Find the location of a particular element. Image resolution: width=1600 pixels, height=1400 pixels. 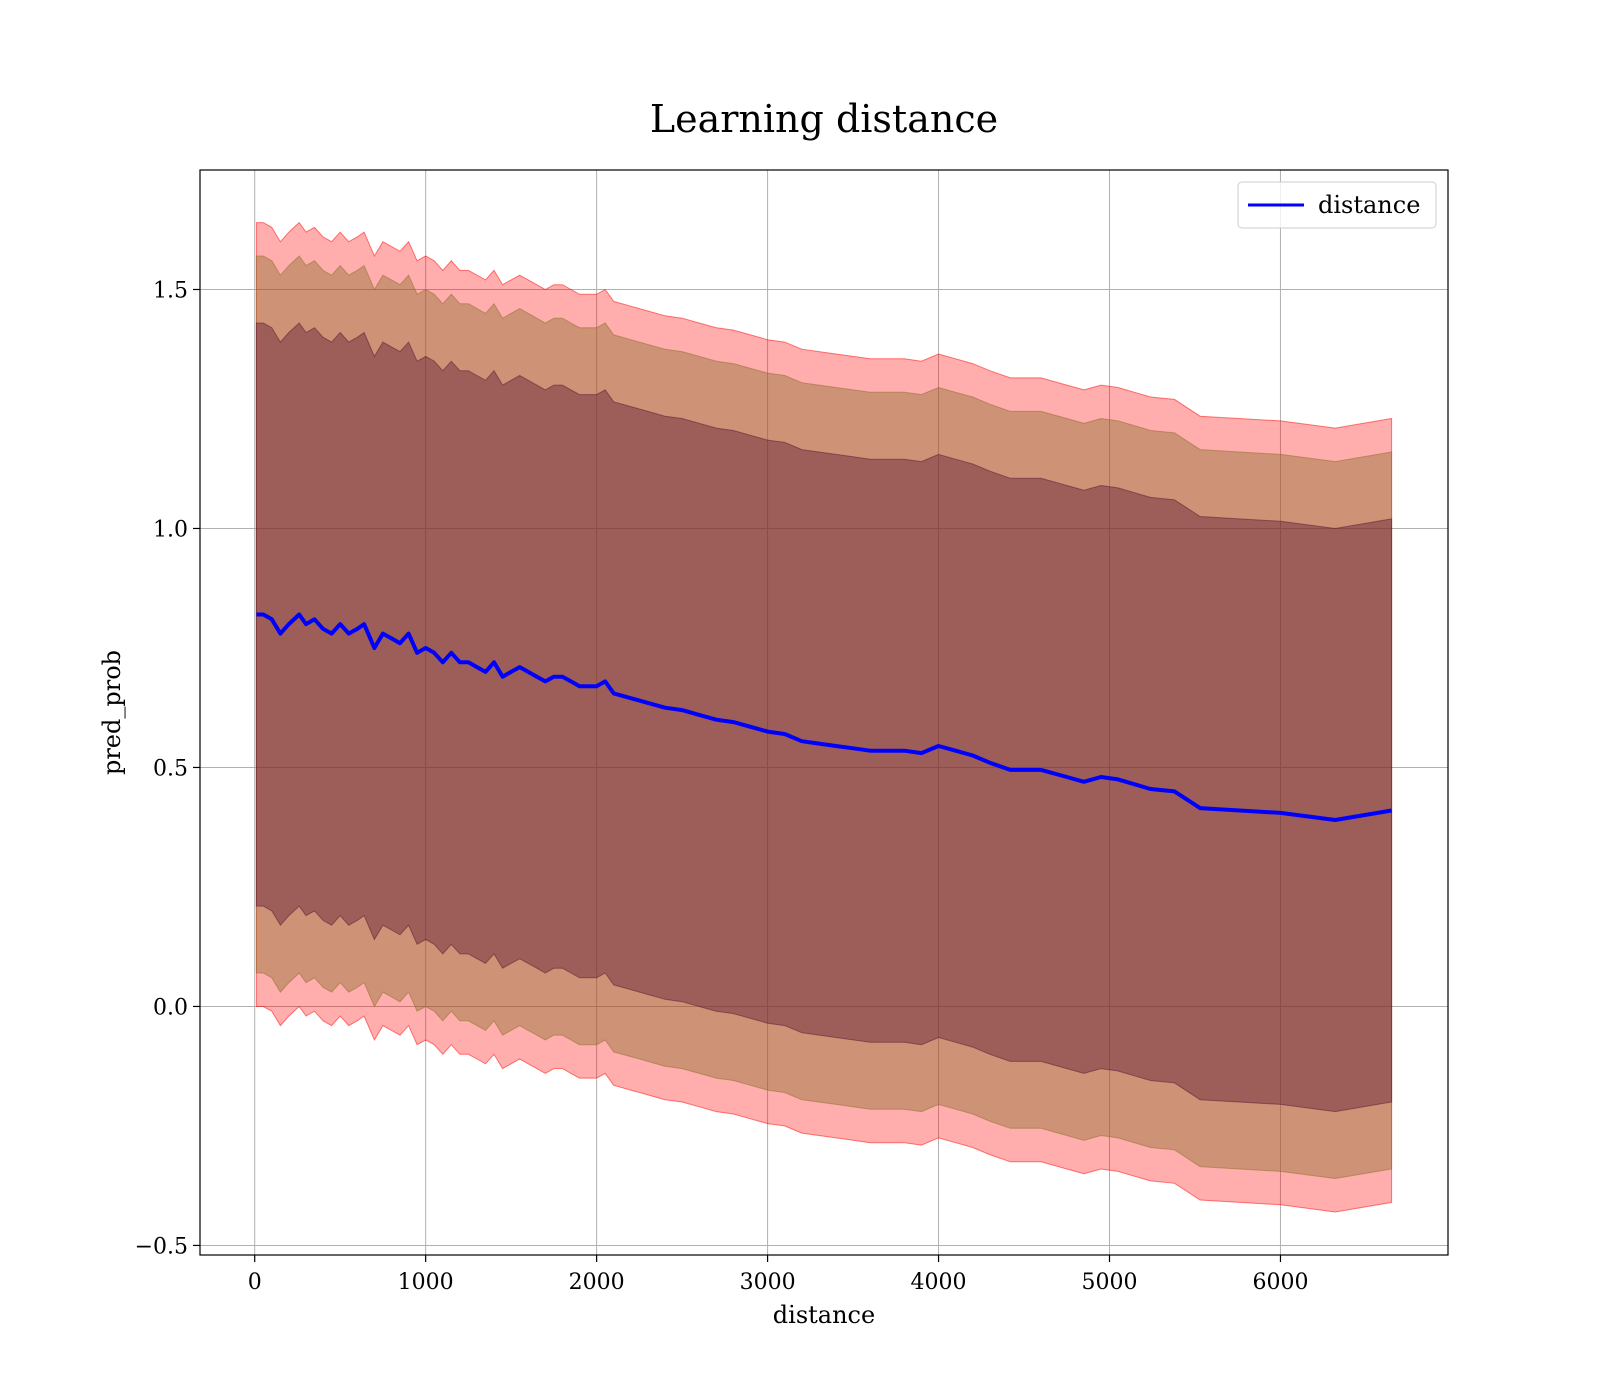

x-axis-ticks: 0 1000 2000 3000 4000 5000 6000 is located at coordinates (778, 1275).